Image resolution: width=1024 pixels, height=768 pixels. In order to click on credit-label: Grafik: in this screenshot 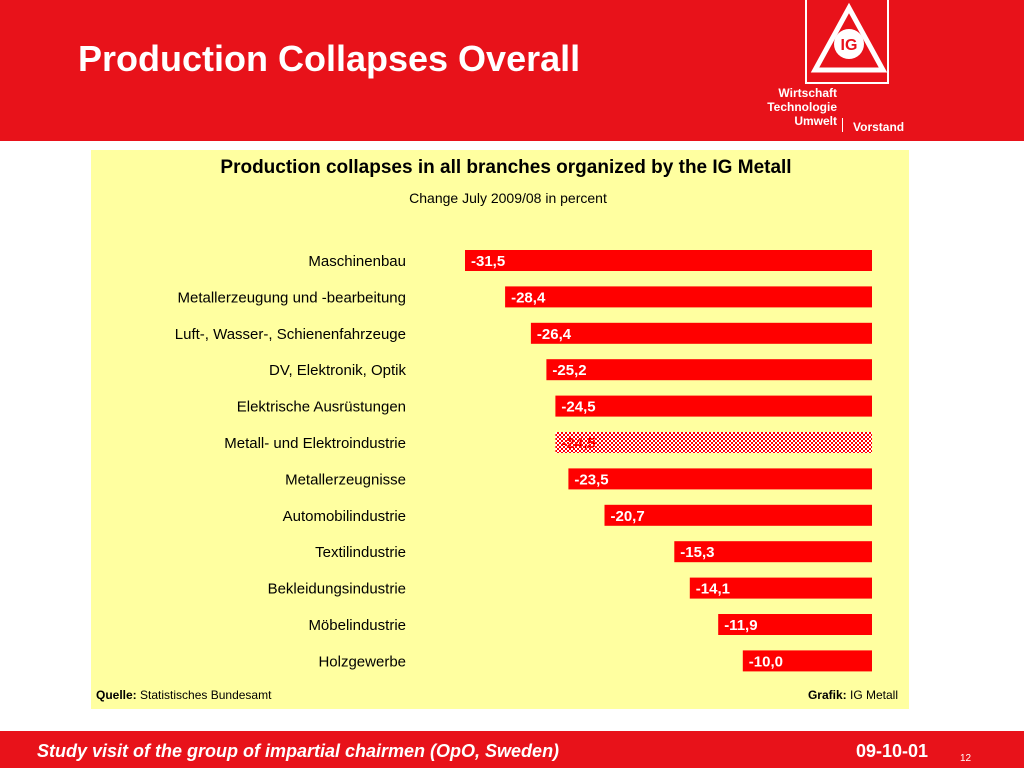, I will do `click(827, 695)`.